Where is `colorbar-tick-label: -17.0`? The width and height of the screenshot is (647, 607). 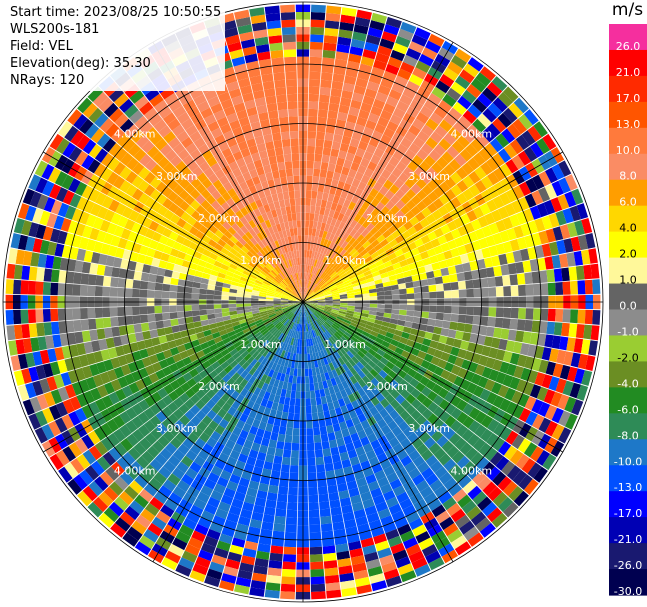
colorbar-tick-label: -17.0 is located at coordinates (628, 513).